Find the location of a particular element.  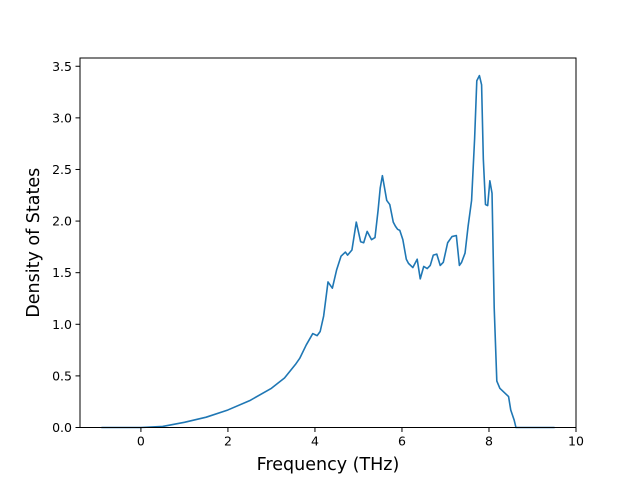

x-axis-label: Frequency (THz) is located at coordinates (328, 465).